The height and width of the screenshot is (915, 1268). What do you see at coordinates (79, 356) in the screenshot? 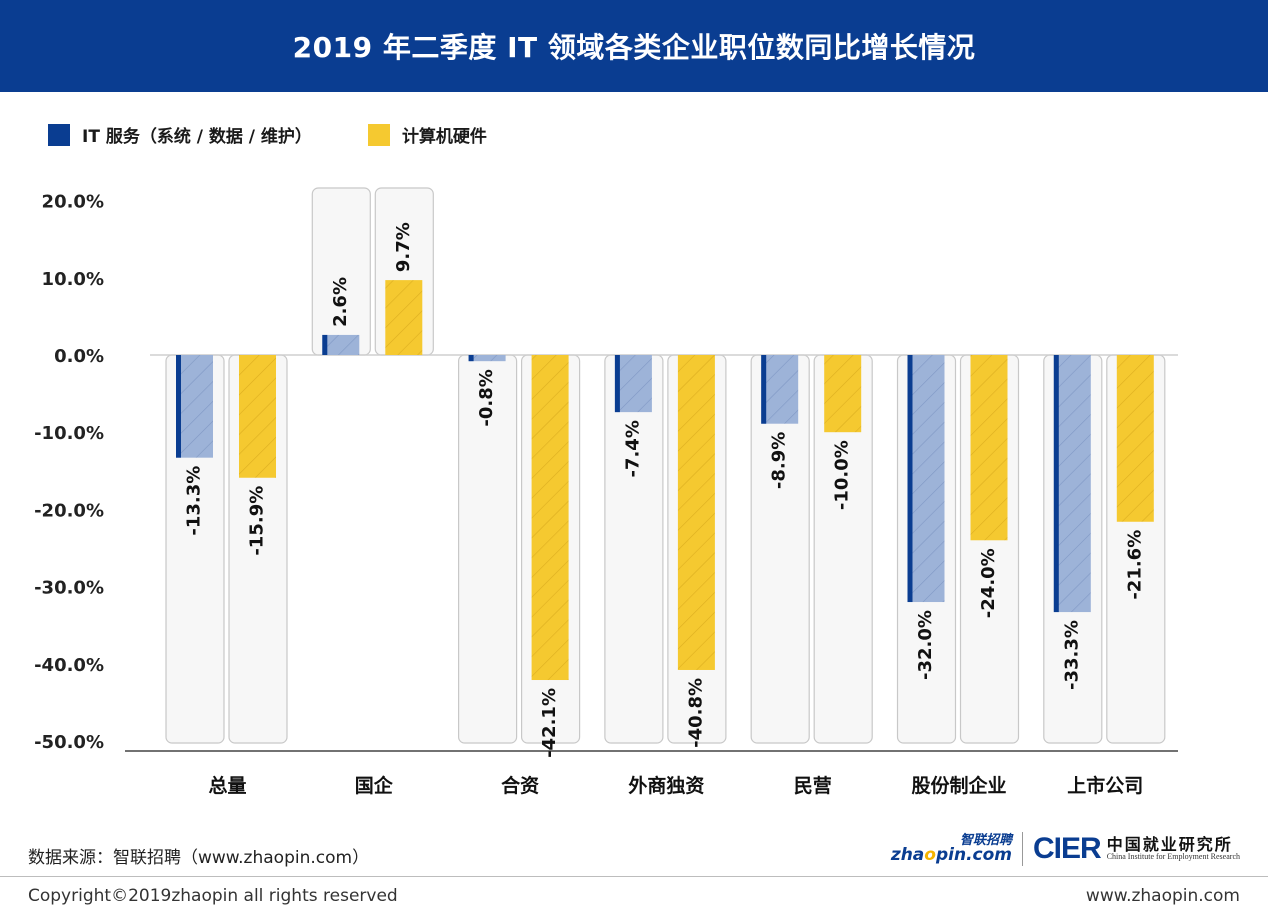
I see `y-tick-label: 0.0%` at bounding box center [79, 356].